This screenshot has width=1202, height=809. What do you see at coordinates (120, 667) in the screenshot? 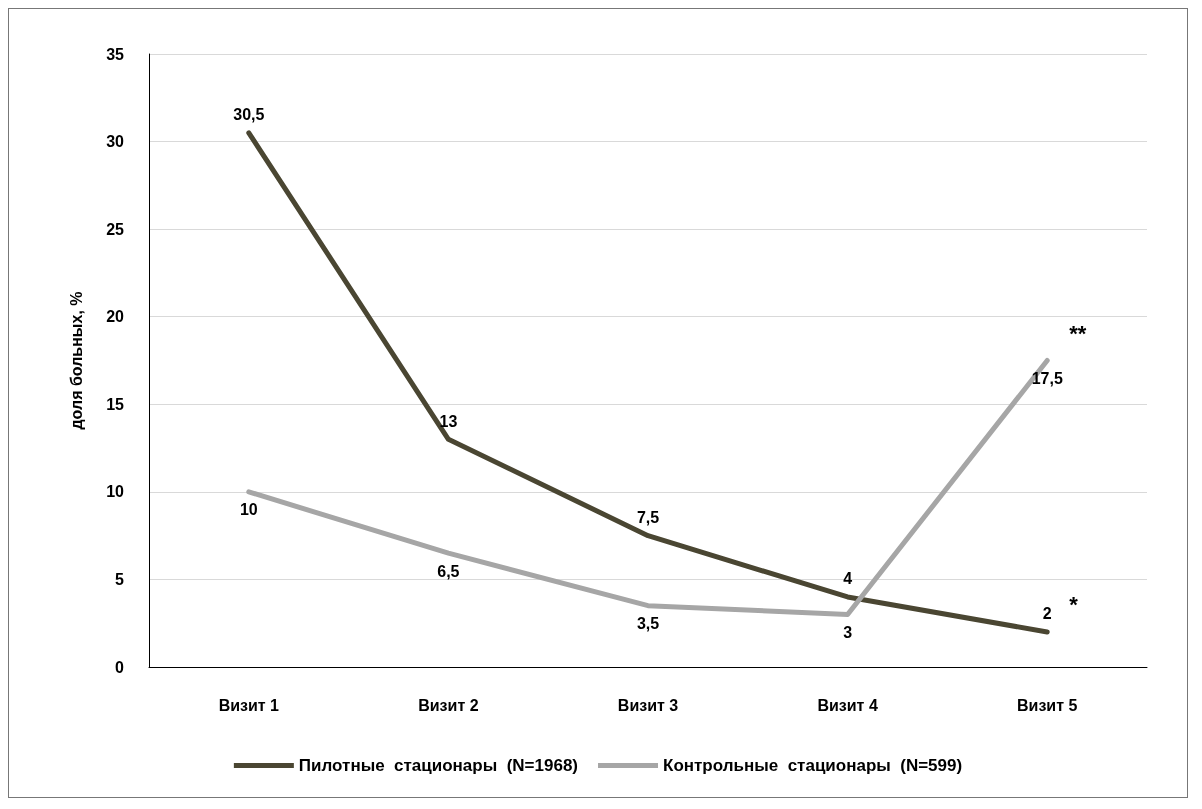
I see `y-tick-label: 0` at bounding box center [120, 667].